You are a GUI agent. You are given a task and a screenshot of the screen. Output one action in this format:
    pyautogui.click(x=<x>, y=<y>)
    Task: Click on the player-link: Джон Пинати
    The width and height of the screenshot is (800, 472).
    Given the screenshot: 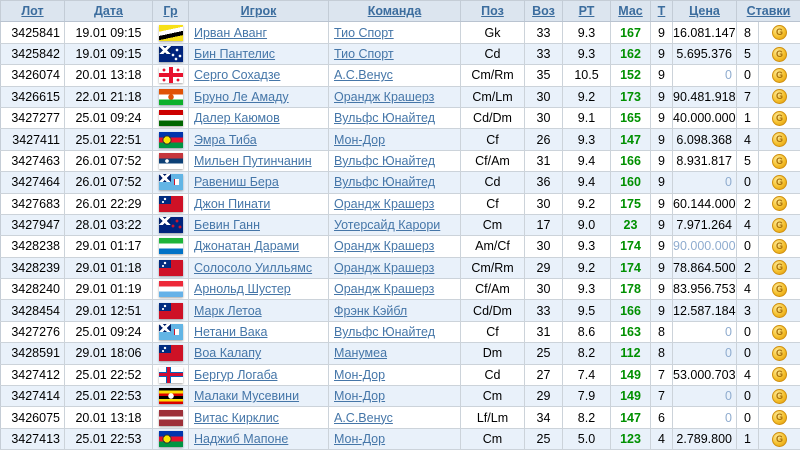 What is the action you would take?
    pyautogui.click(x=232, y=203)
    